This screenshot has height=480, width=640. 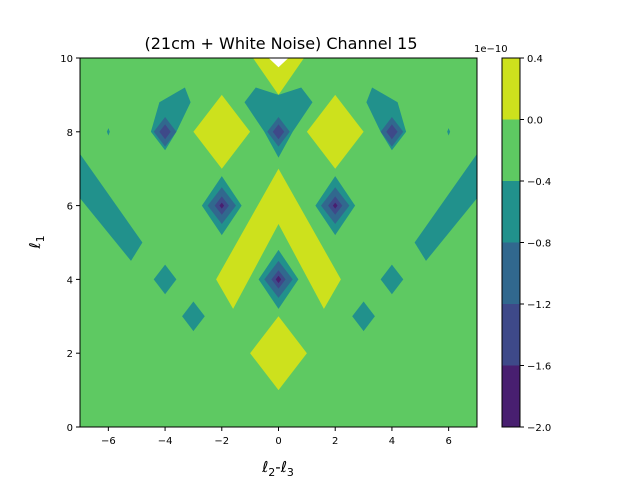 What do you see at coordinates (70, 244) in the screenshot?
I see `y-axis-ticks: 0 2 4 6 8 10` at bounding box center [70, 244].